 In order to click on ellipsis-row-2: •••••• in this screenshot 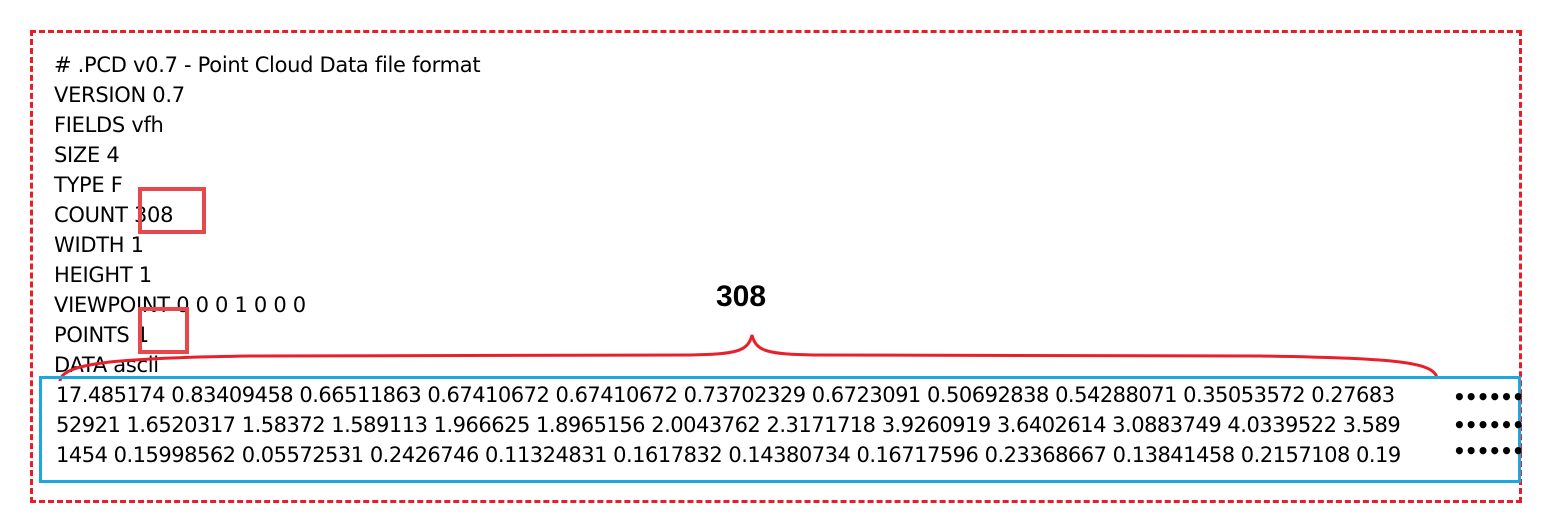, I will do `click(1489, 425)`.